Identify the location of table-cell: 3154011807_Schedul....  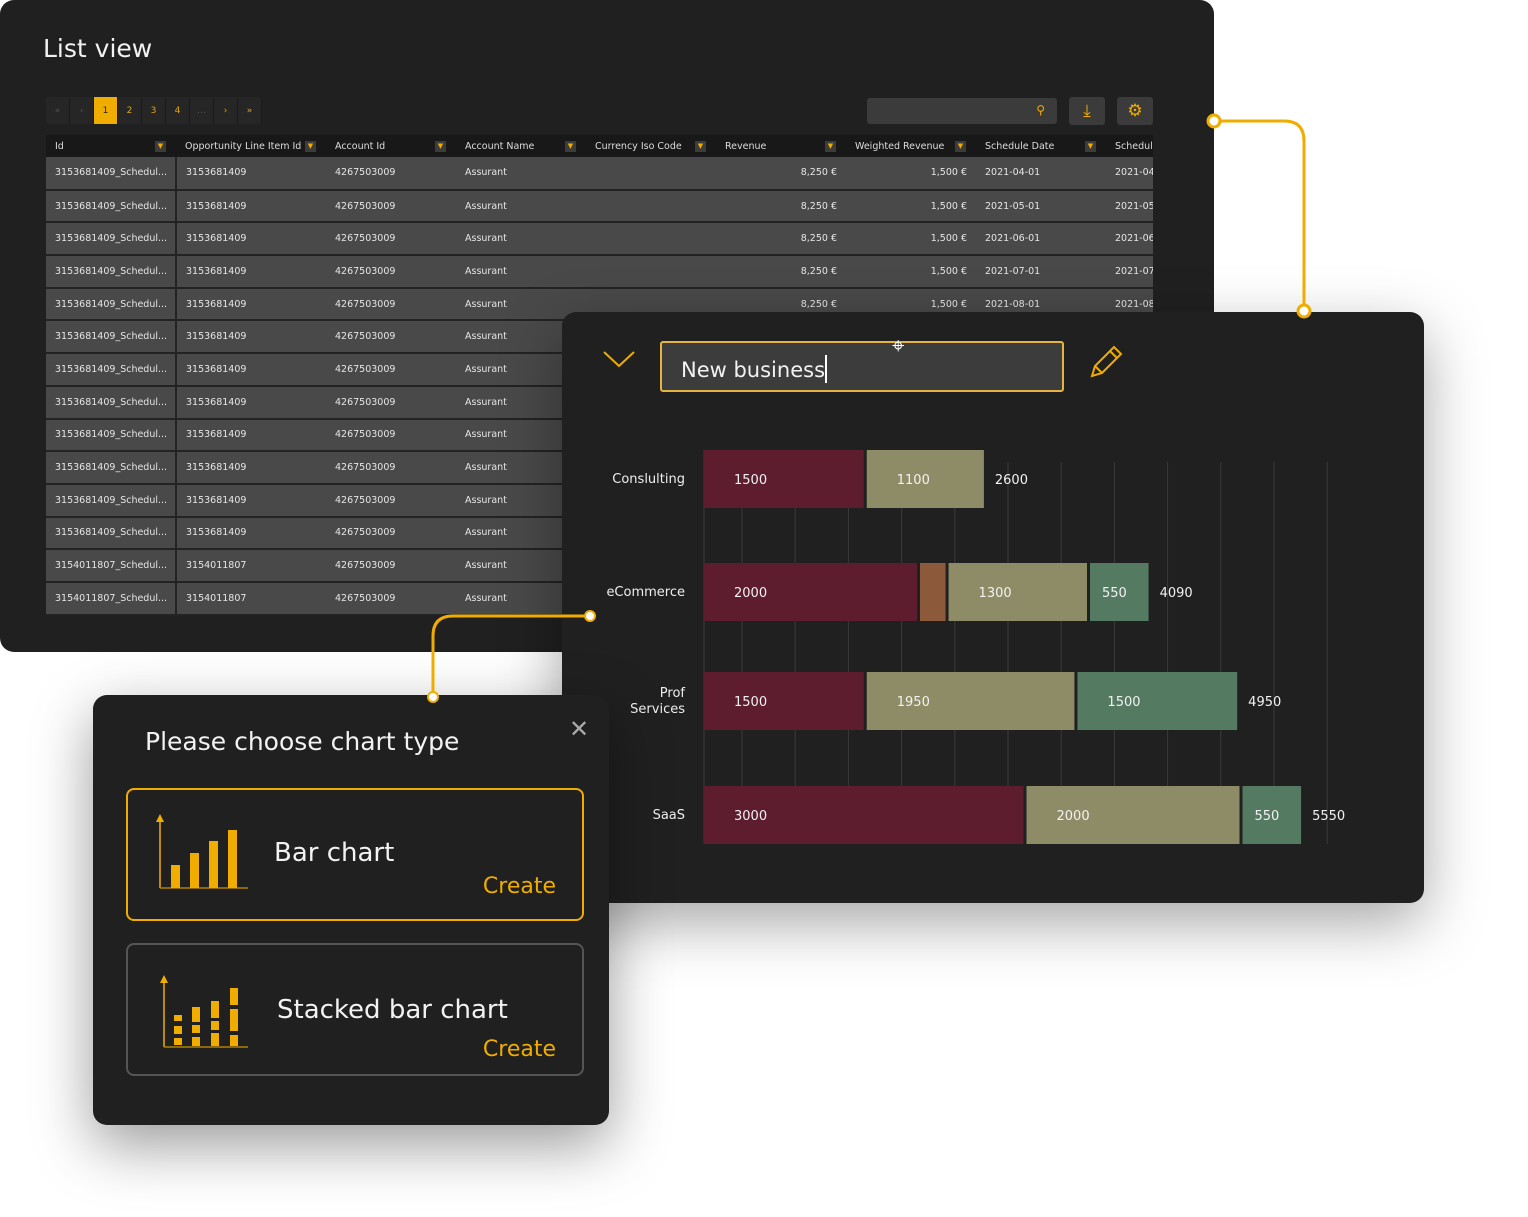
(111, 598).